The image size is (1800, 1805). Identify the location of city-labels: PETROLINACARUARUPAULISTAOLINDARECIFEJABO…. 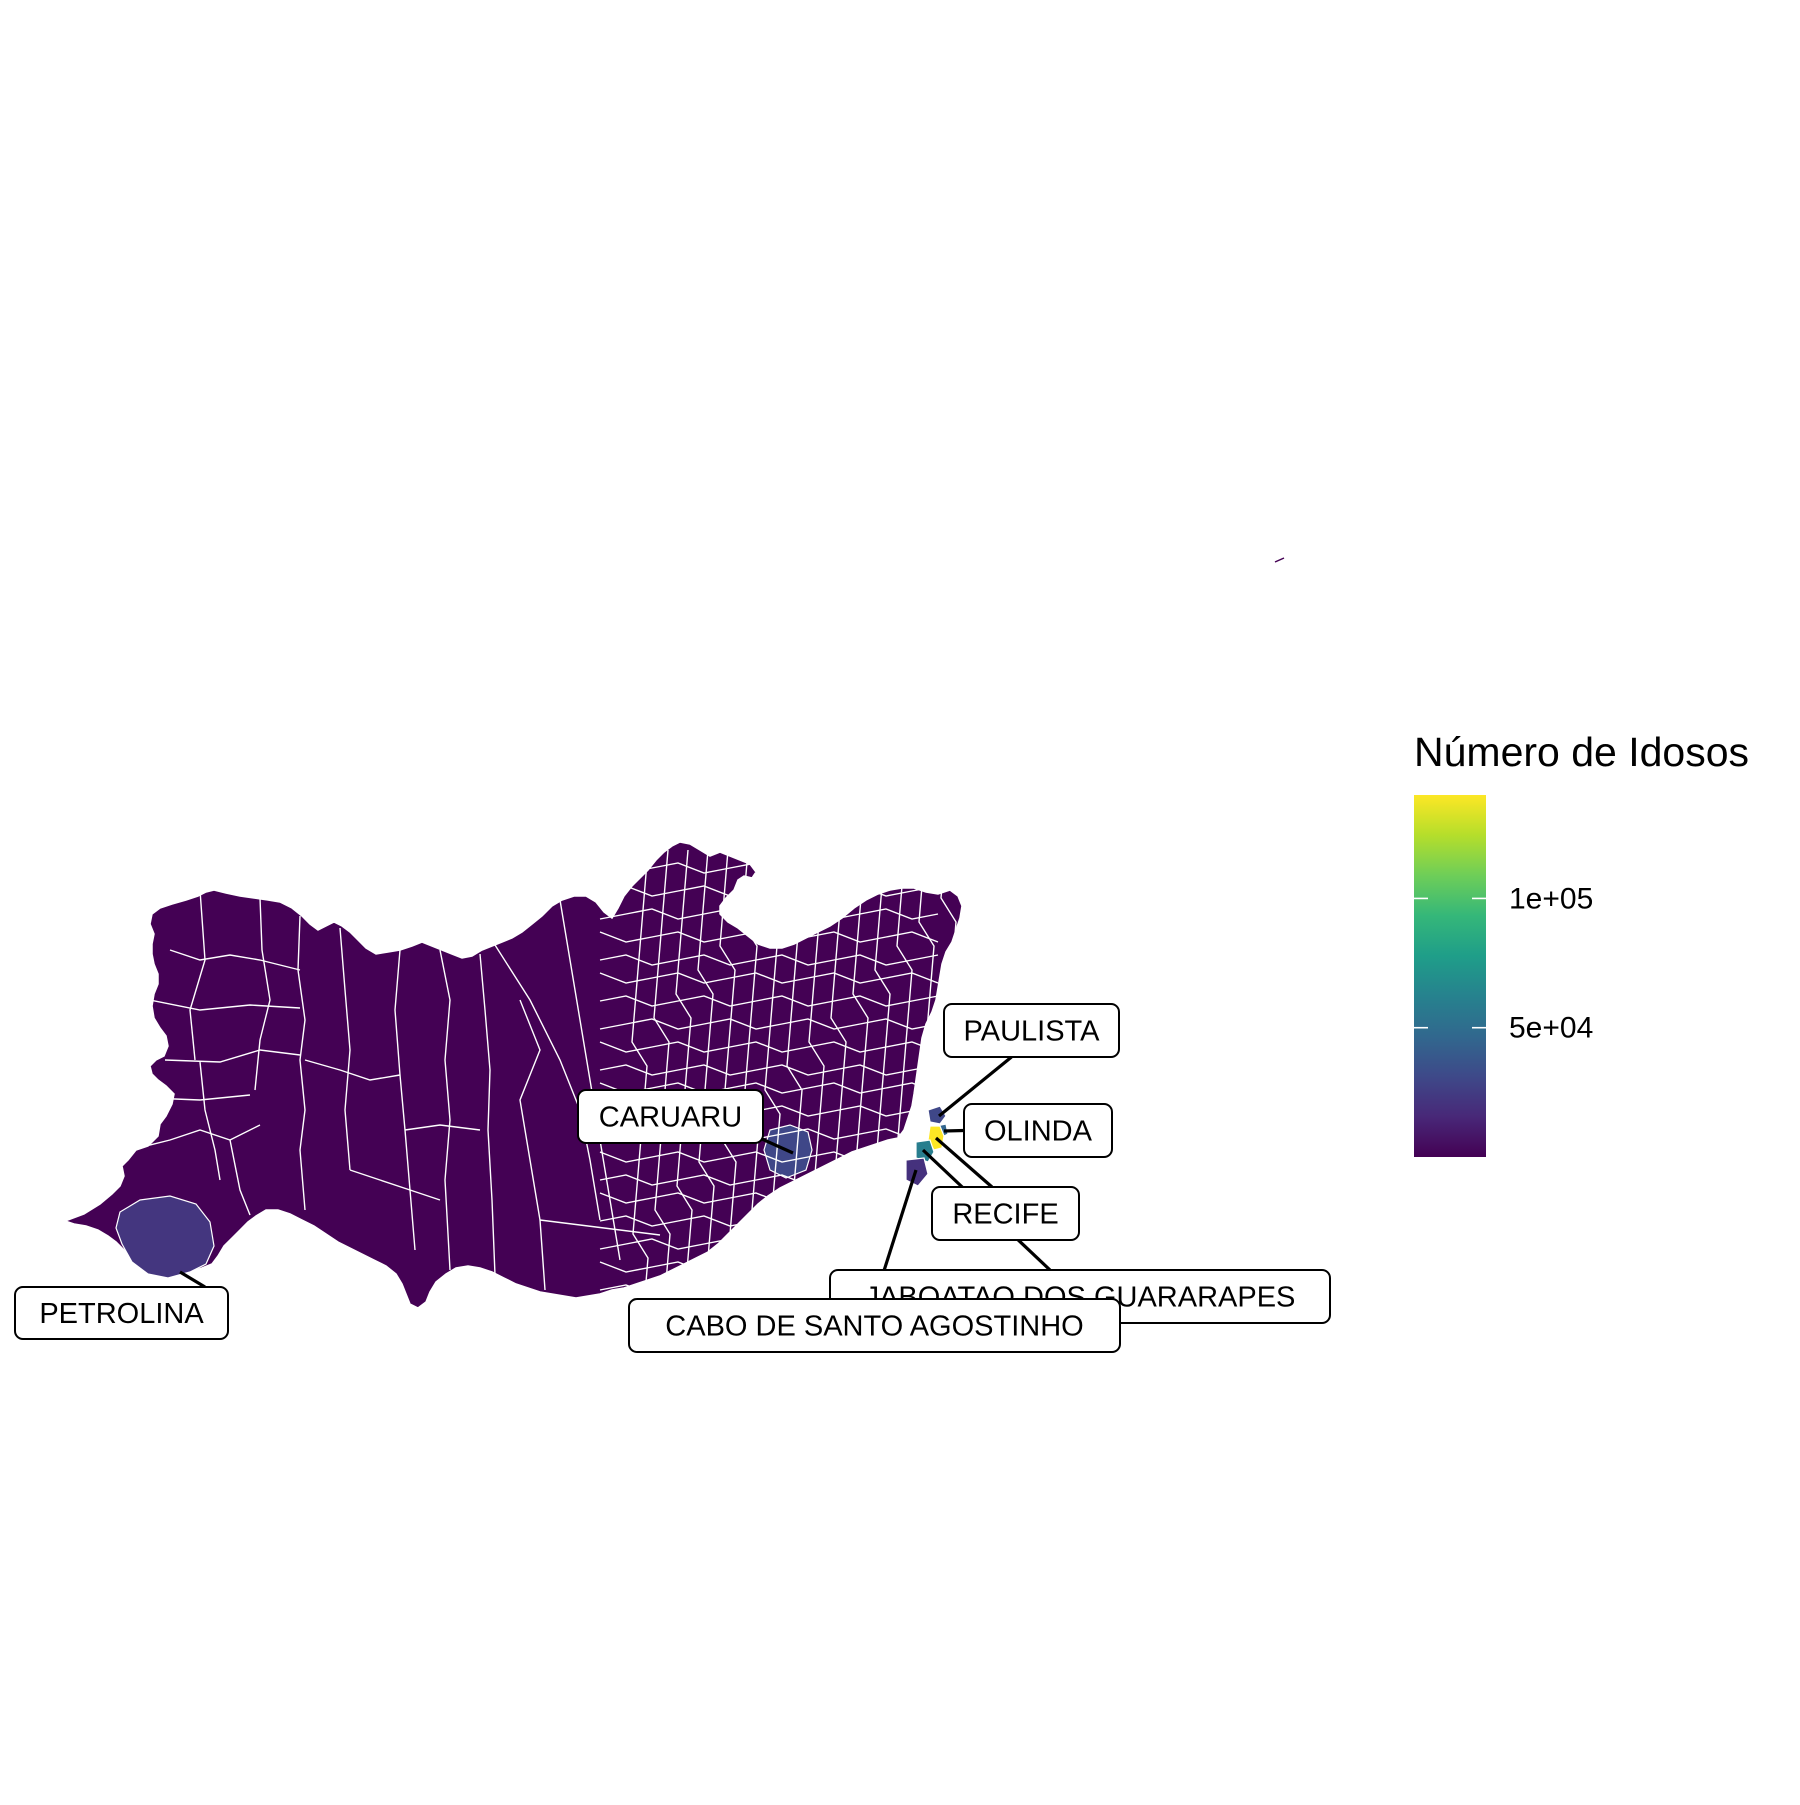
(672, 1178).